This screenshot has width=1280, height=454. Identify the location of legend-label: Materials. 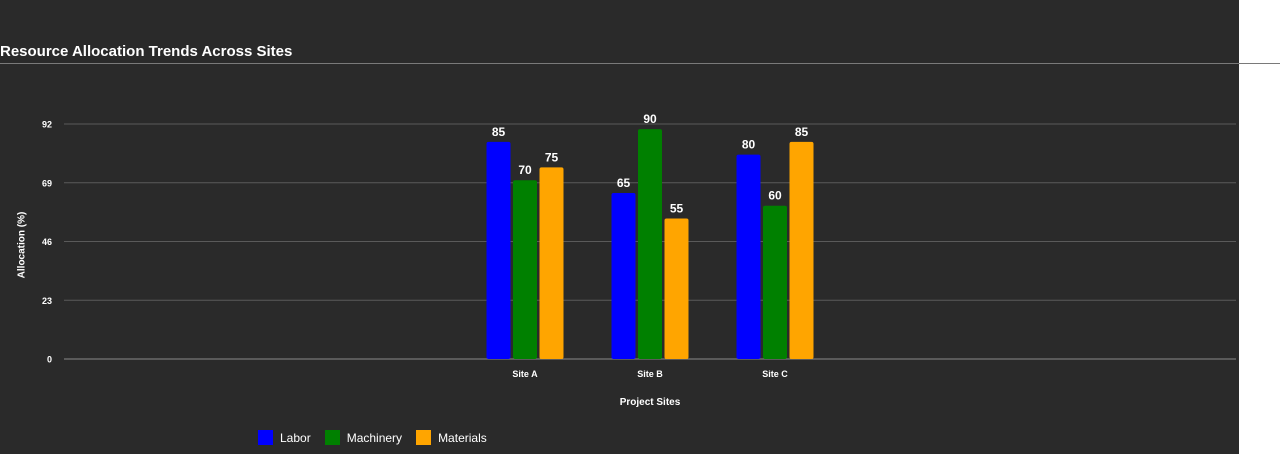
(462, 437).